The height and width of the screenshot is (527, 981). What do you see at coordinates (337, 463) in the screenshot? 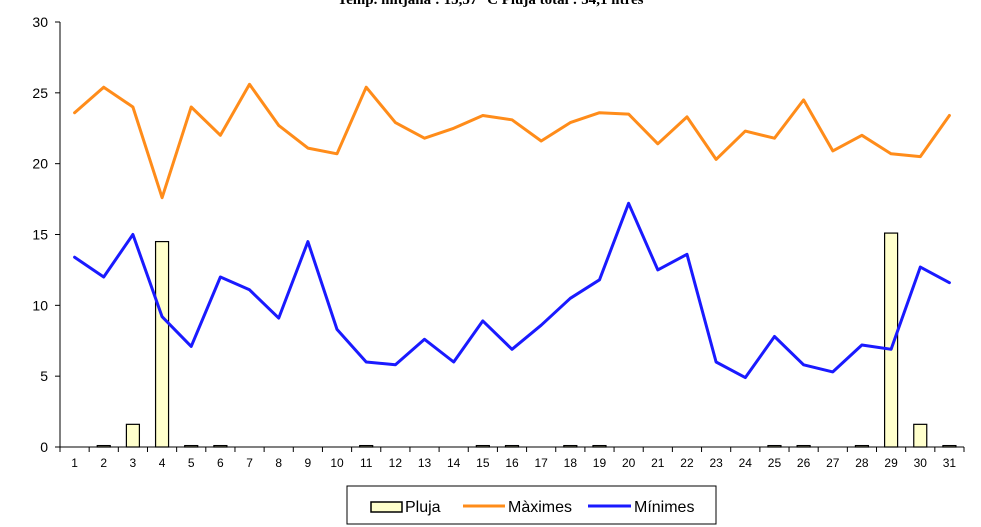
I see `x-tick-label: 10` at bounding box center [337, 463].